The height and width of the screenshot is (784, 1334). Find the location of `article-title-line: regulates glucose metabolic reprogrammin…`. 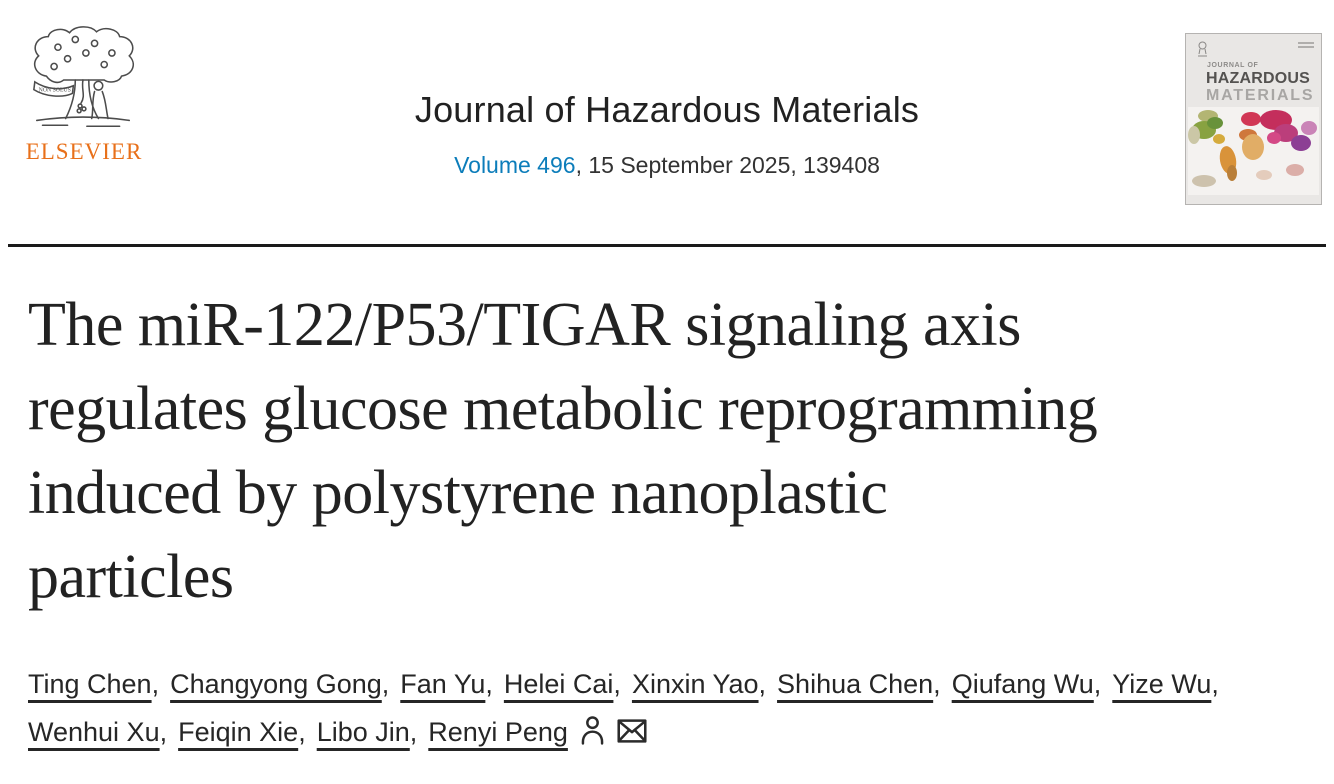

article-title-line: regulates glucose metabolic reprogrammin… is located at coordinates (563, 409).